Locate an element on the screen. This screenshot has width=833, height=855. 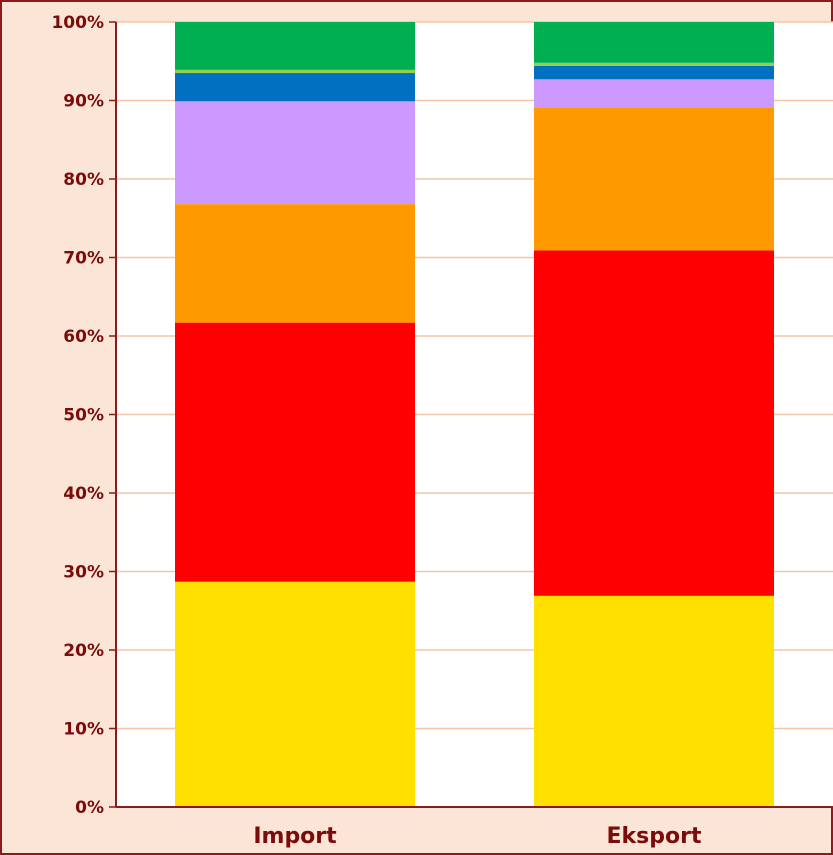
y-tick-label: 60% is located at coordinates (83, 337).